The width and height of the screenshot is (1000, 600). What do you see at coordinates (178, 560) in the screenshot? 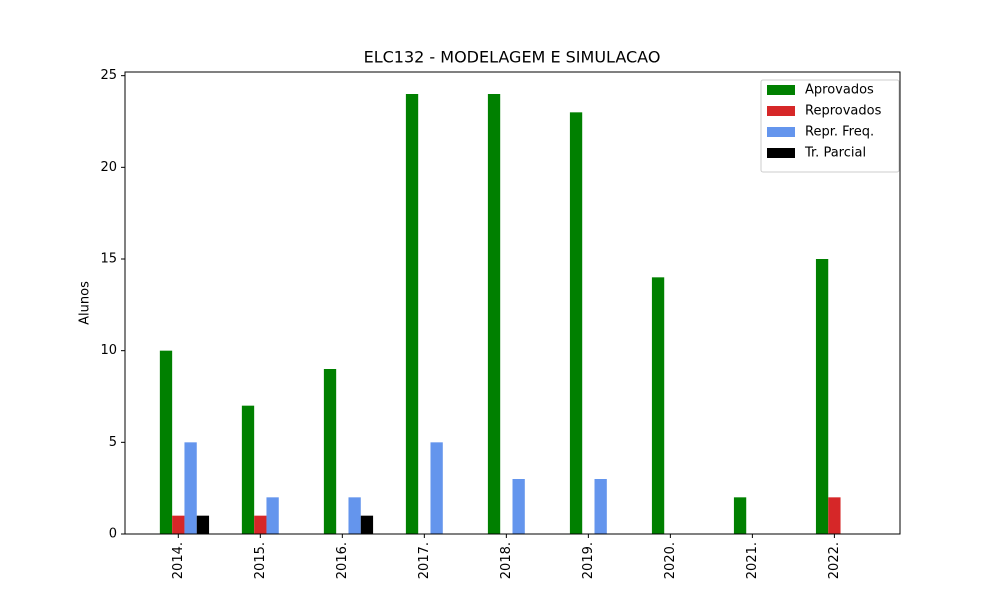
I see `x-tick-label: 2014.` at bounding box center [178, 560].